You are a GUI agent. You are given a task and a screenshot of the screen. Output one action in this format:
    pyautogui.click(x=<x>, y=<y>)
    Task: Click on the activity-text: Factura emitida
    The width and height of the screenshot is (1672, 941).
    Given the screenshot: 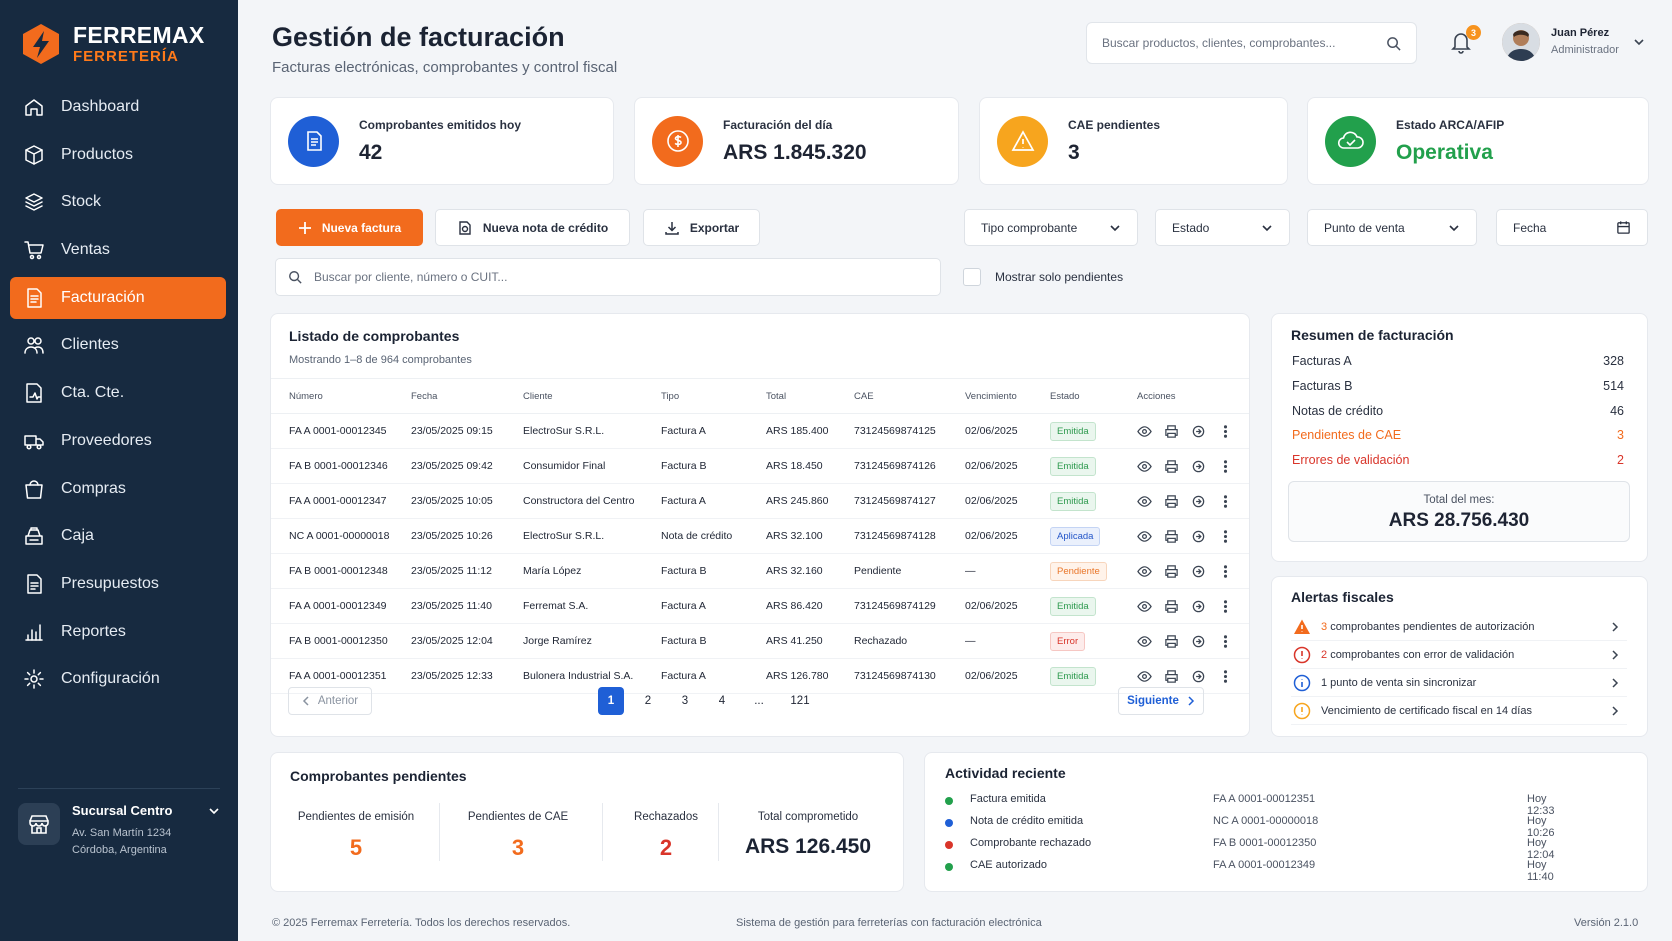 What is the action you would take?
    pyautogui.click(x=1008, y=799)
    